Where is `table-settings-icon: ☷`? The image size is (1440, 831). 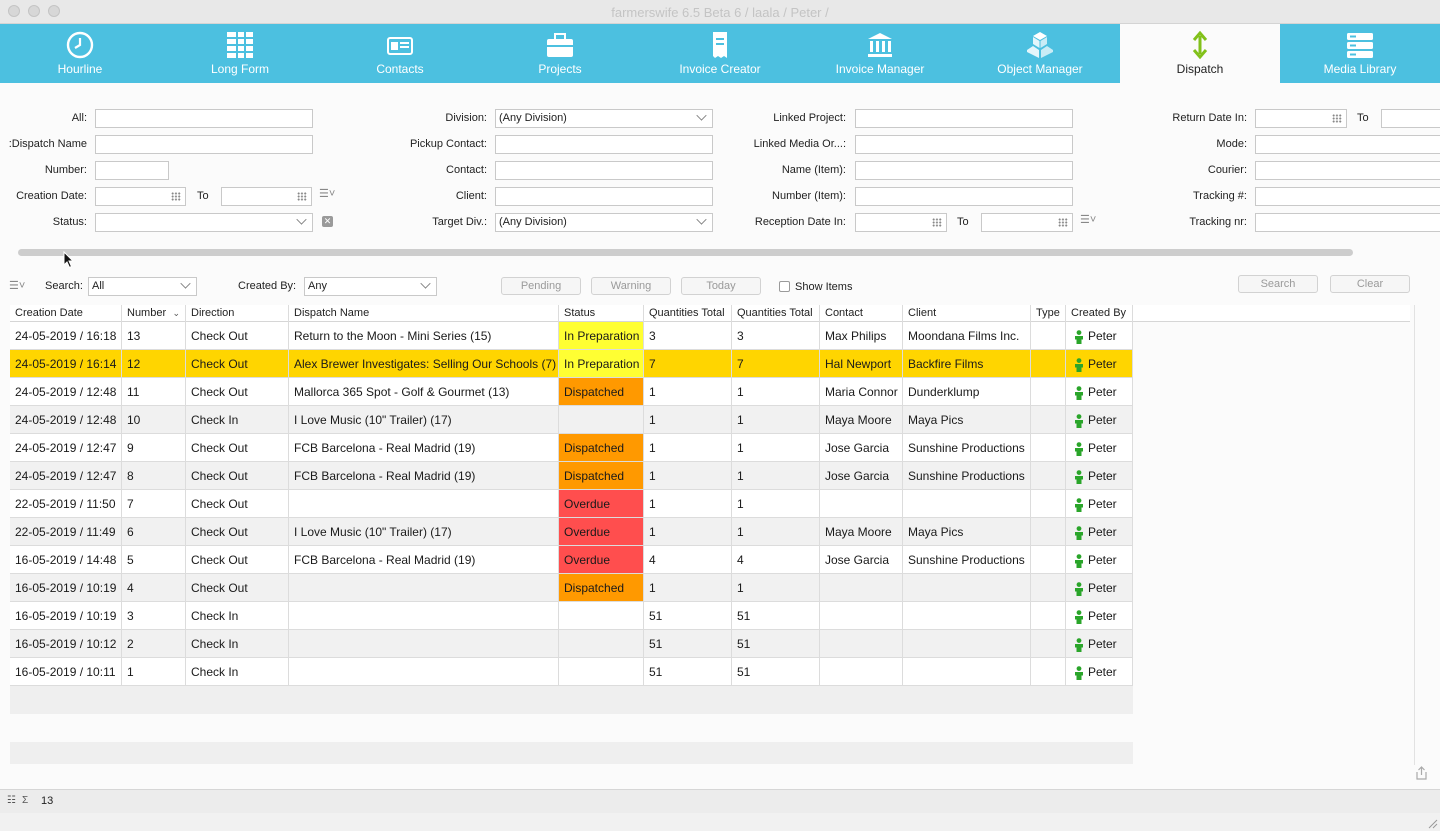
table-settings-icon: ☷ is located at coordinates (11, 800).